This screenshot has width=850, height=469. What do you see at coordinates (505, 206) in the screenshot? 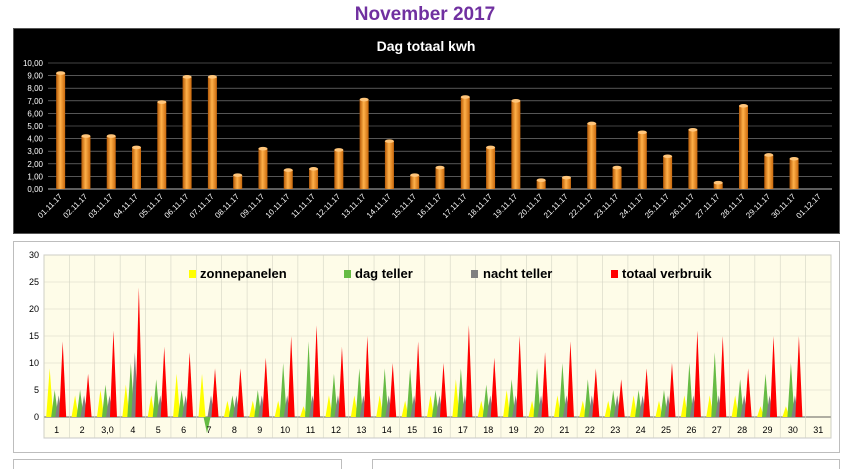
I see `x-tick-label: 19.11.17` at bounding box center [505, 206].